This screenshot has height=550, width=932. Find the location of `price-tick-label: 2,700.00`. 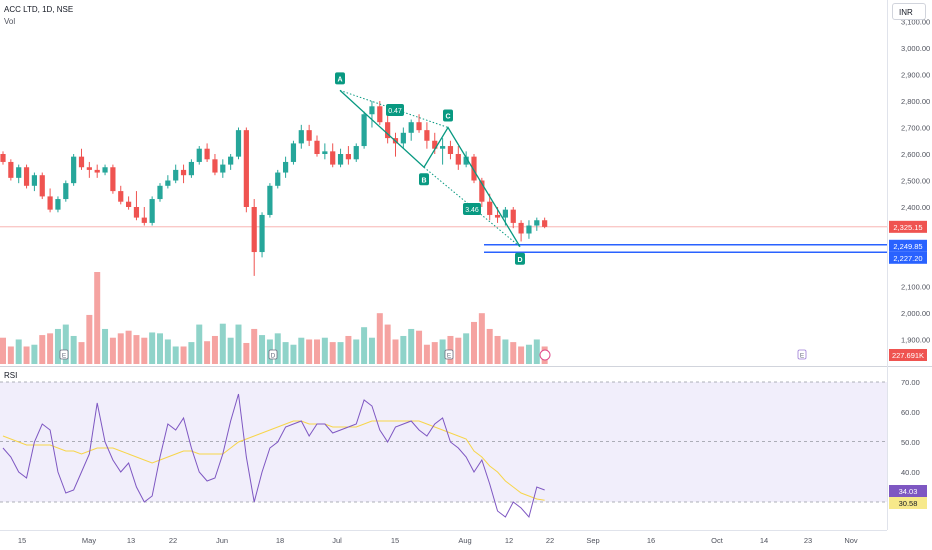

price-tick-label: 2,700.00 is located at coordinates (915, 128).